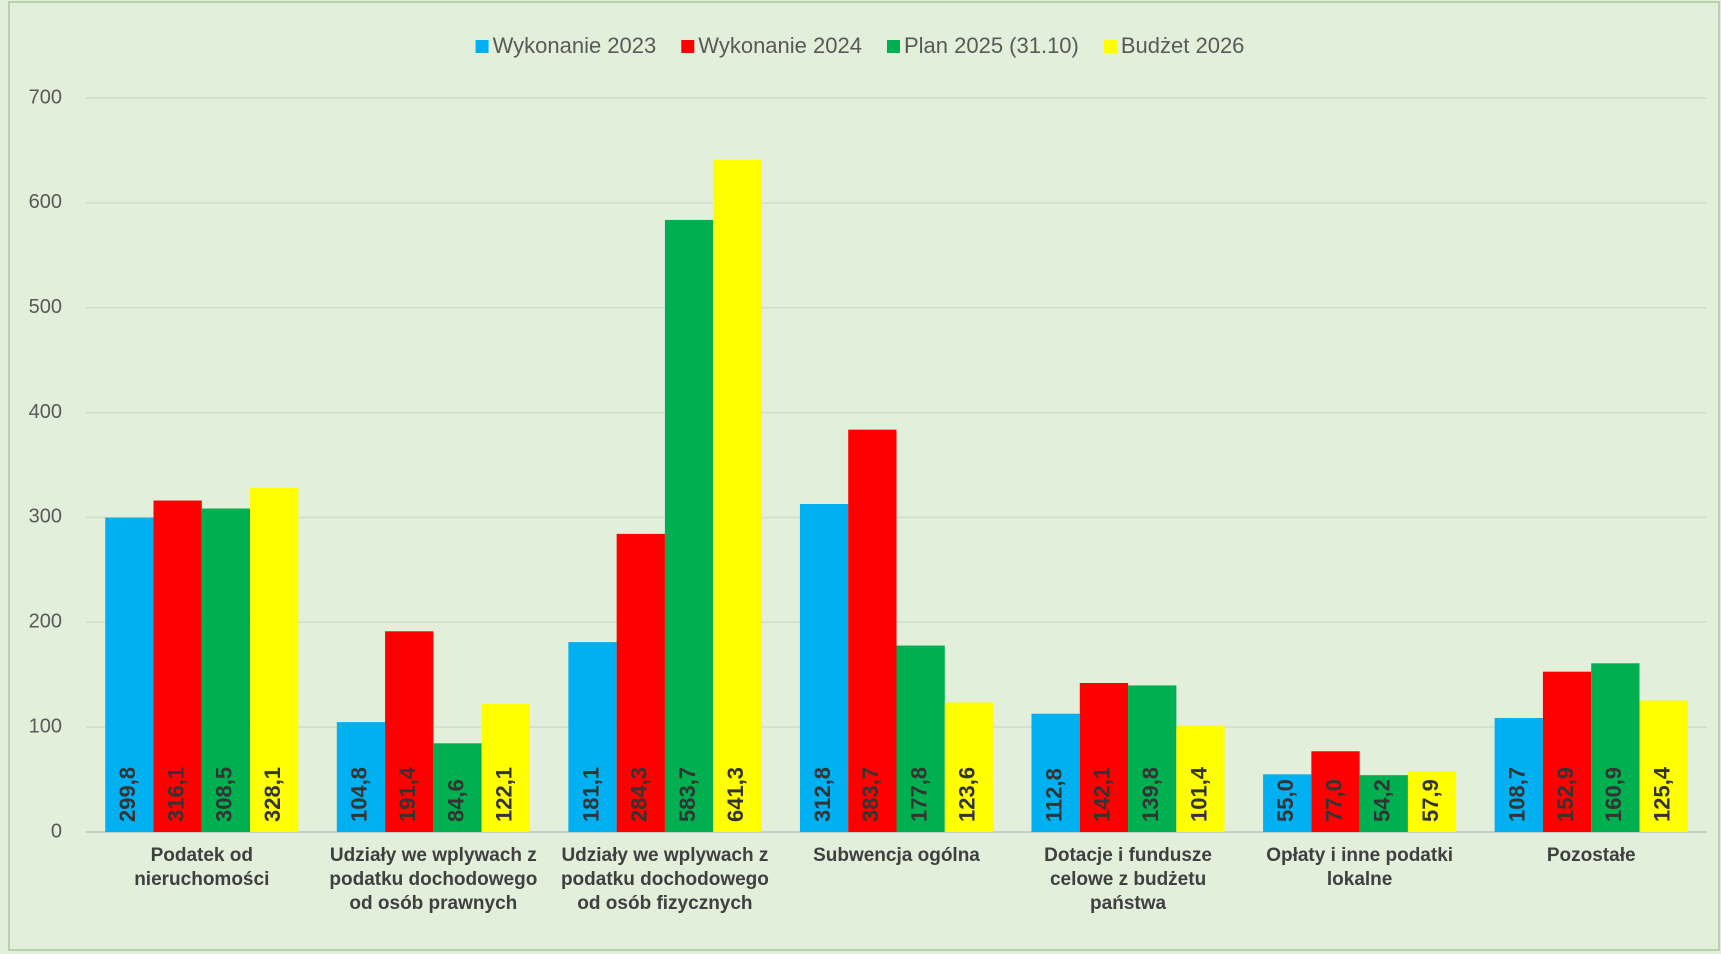 This screenshot has width=1721, height=954. I want to click on value-label: 57,9, so click(1430, 800).